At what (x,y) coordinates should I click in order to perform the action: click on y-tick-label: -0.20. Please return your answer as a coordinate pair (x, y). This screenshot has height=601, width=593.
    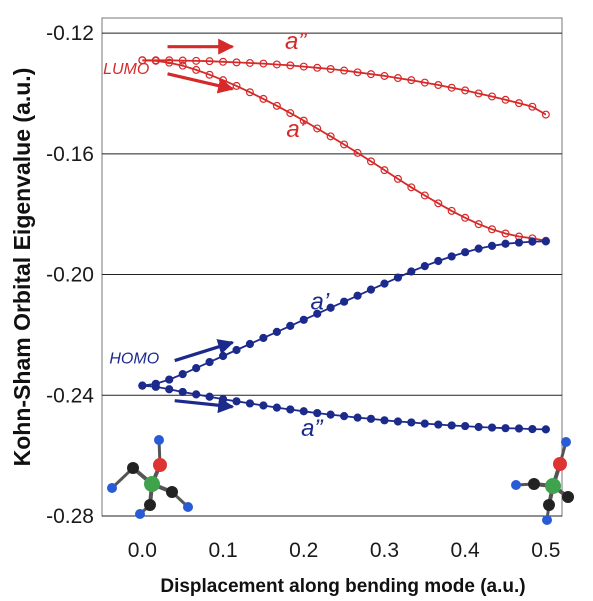
    Looking at the image, I should click on (70, 275).